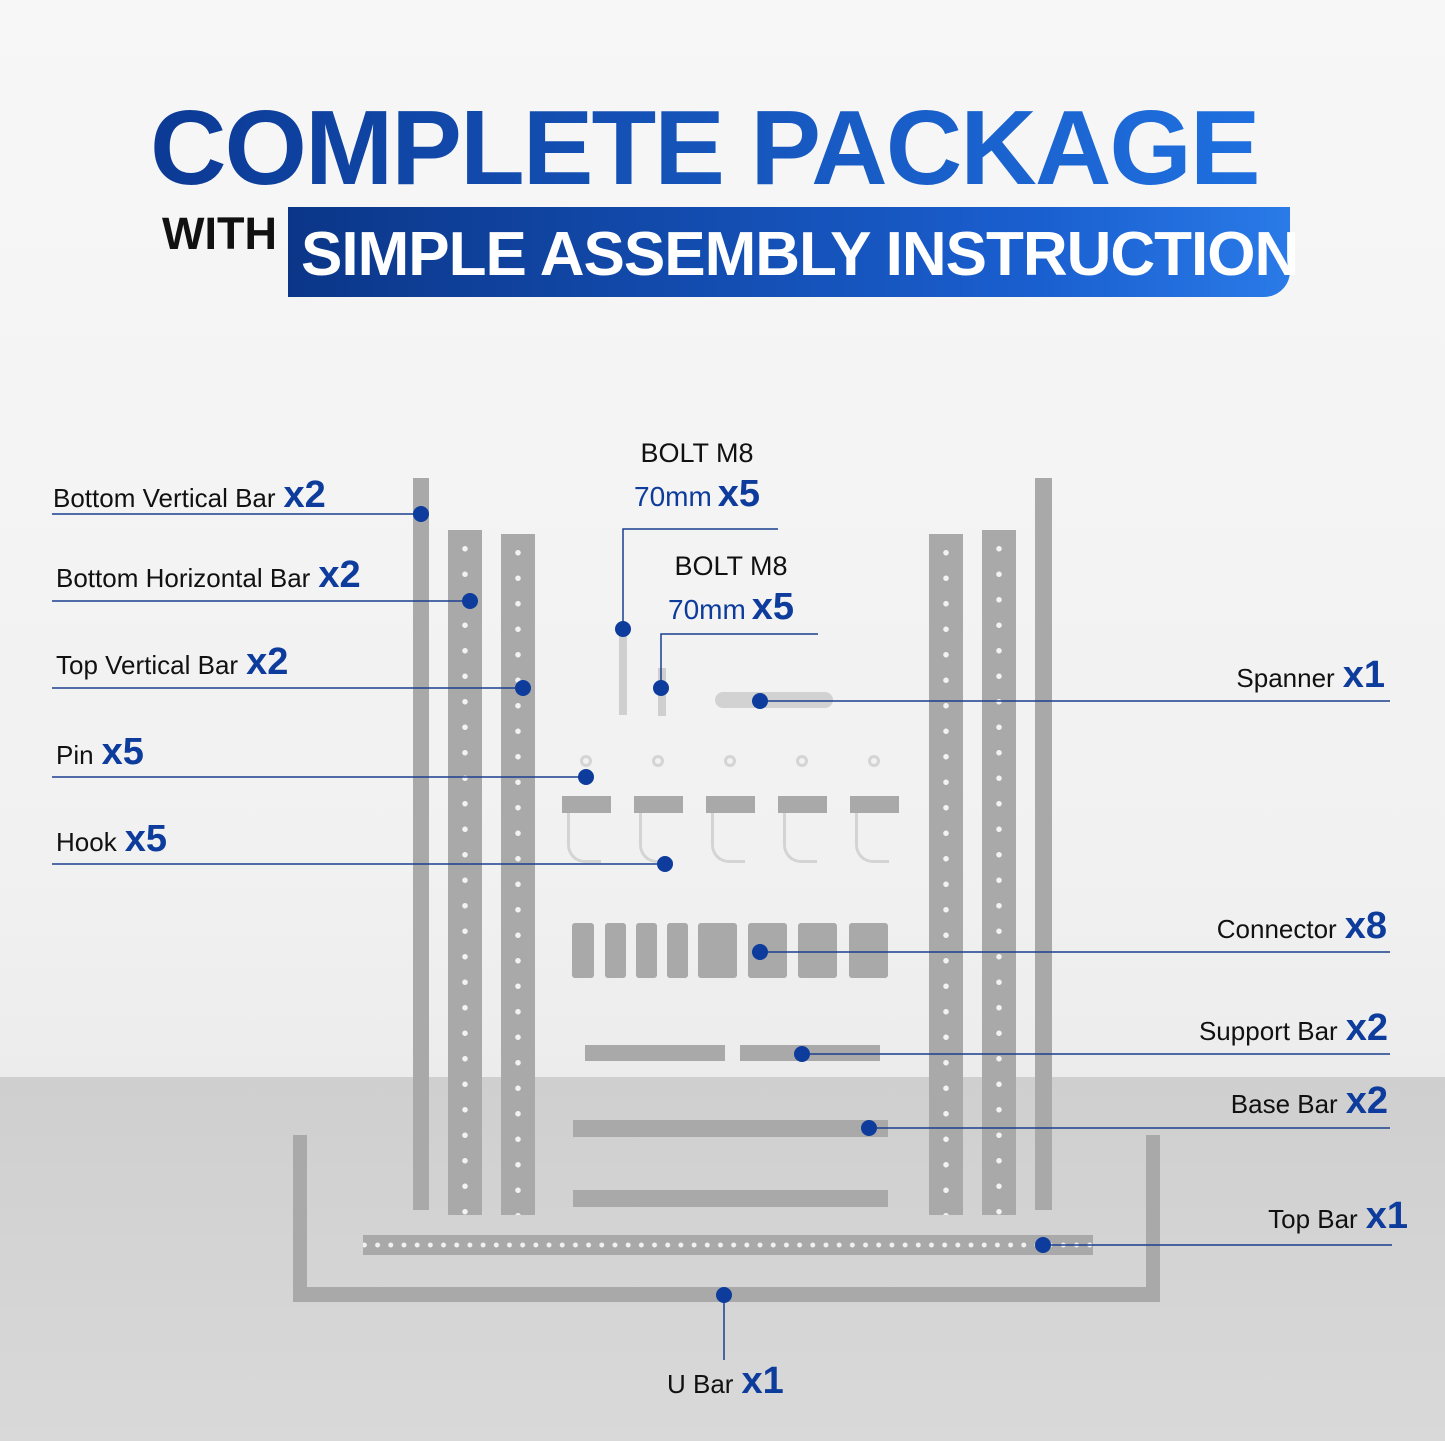 This screenshot has height=1441, width=1445. Describe the element at coordinates (164, 498) in the screenshot. I see `part-name: Bottom Vertical Bar` at that location.